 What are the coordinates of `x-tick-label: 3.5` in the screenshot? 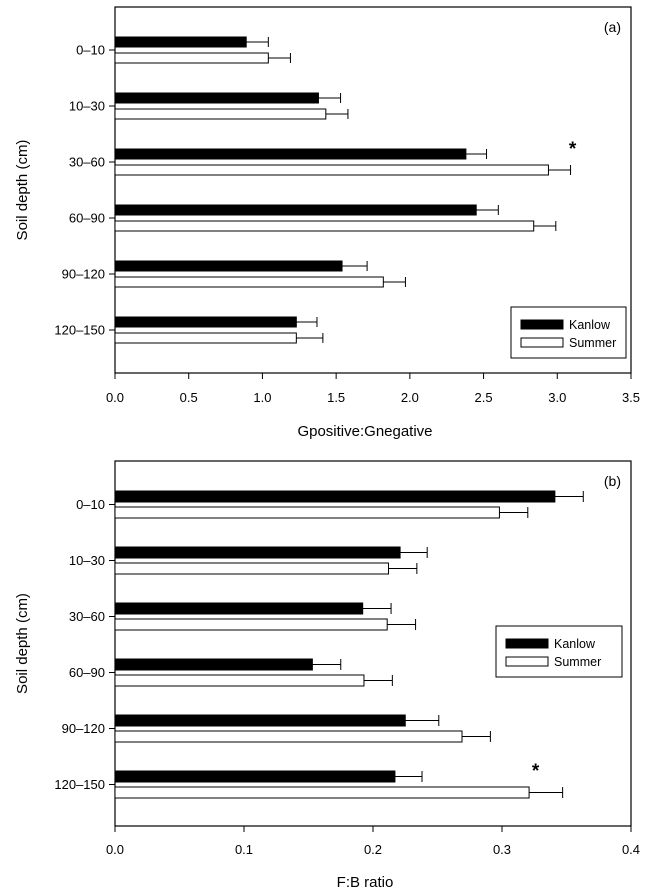 It's located at (631, 397).